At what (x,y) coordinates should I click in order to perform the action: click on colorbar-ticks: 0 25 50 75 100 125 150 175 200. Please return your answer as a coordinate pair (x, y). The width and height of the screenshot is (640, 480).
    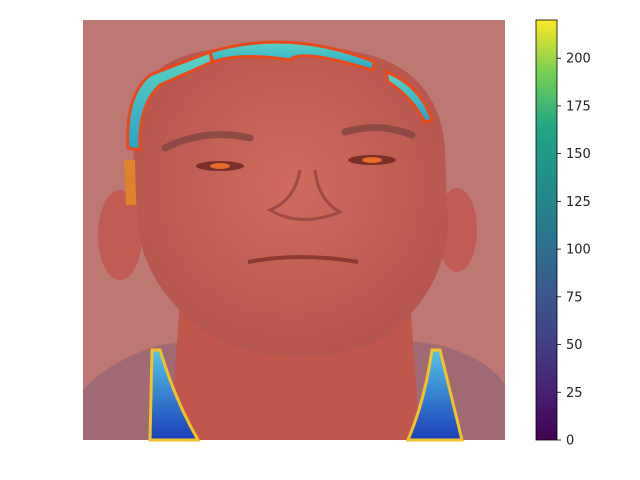
    Looking at the image, I should click on (574, 250).